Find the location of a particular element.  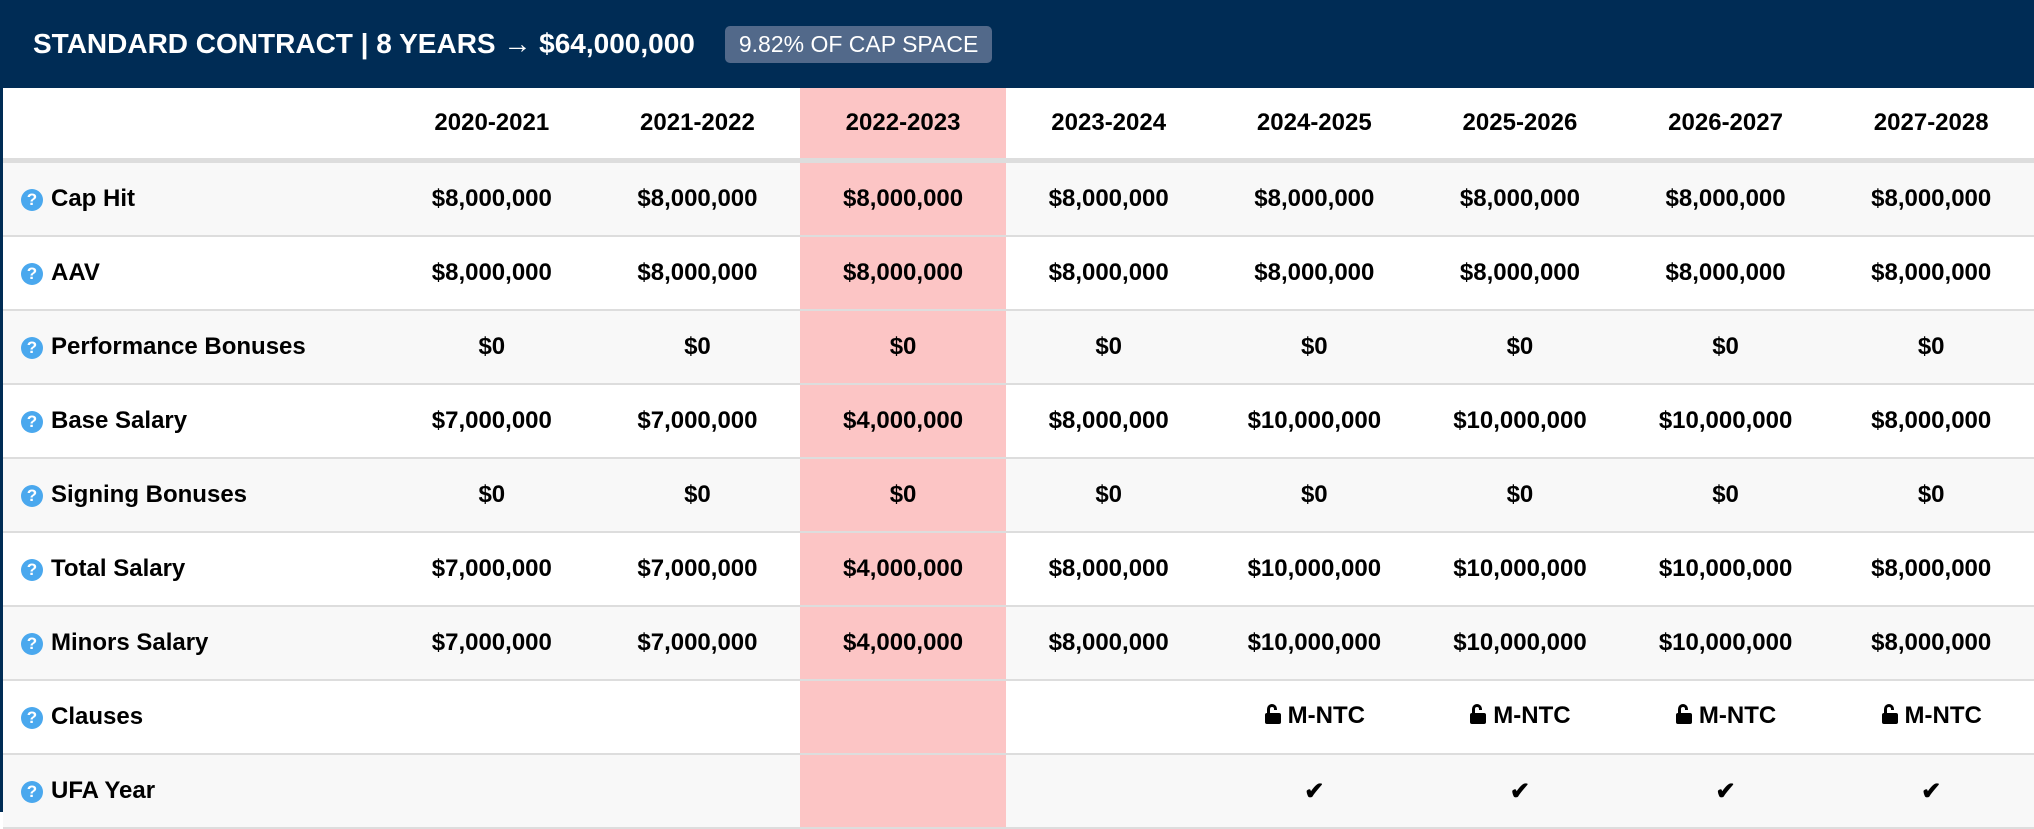

row-label: Clauses is located at coordinates (97, 716).